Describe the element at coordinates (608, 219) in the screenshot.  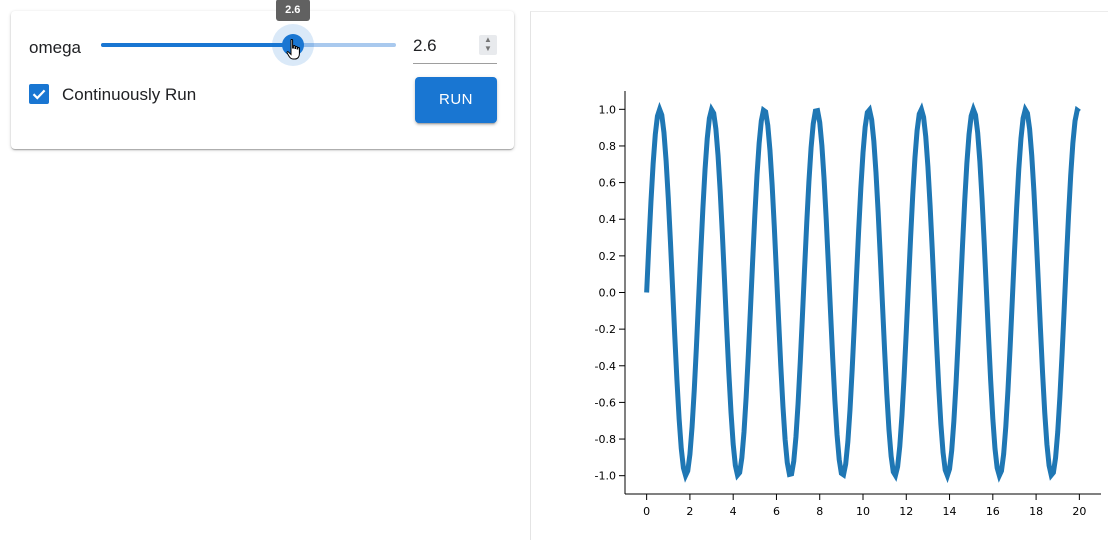
I see `y-tick-label: 0.4` at that location.